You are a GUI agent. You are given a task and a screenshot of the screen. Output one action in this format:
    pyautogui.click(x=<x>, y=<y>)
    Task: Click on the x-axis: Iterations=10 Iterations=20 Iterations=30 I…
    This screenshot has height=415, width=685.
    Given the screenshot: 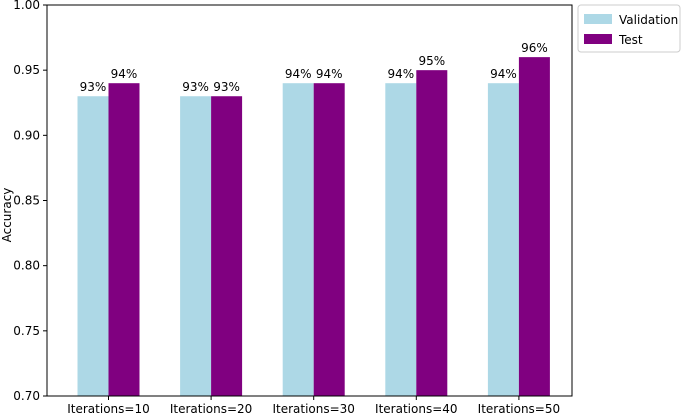 What is the action you would take?
    pyautogui.click(x=313, y=405)
    